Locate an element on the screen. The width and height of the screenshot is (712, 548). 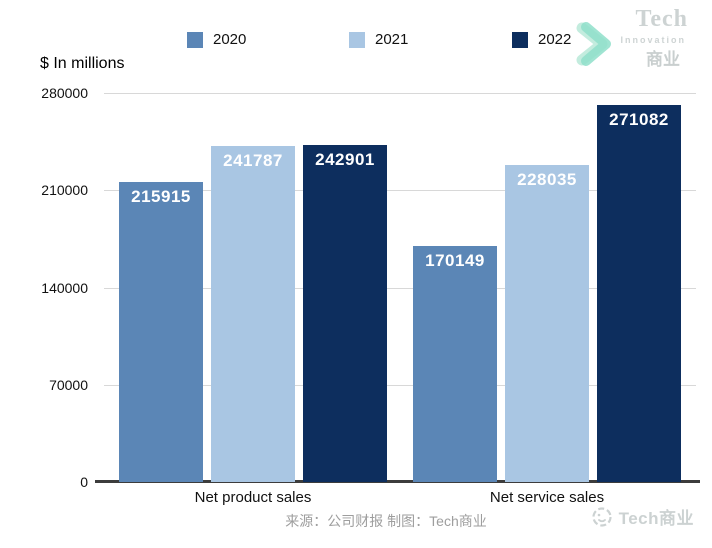
y-axis-tick-label: 140000 is located at coordinates (64, 287).